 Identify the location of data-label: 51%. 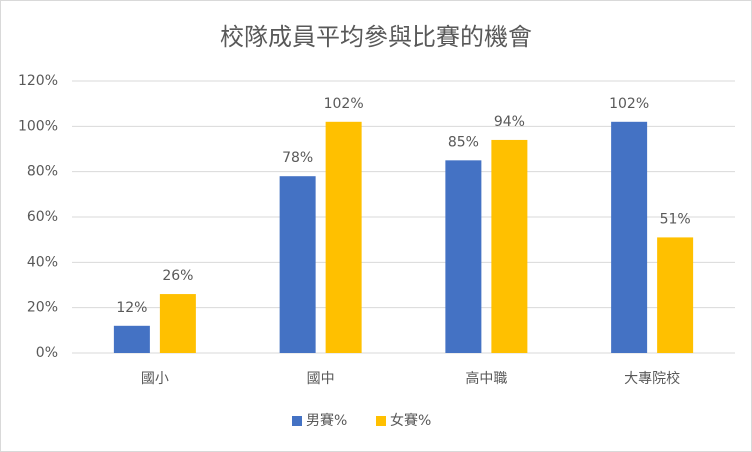
(675, 219).